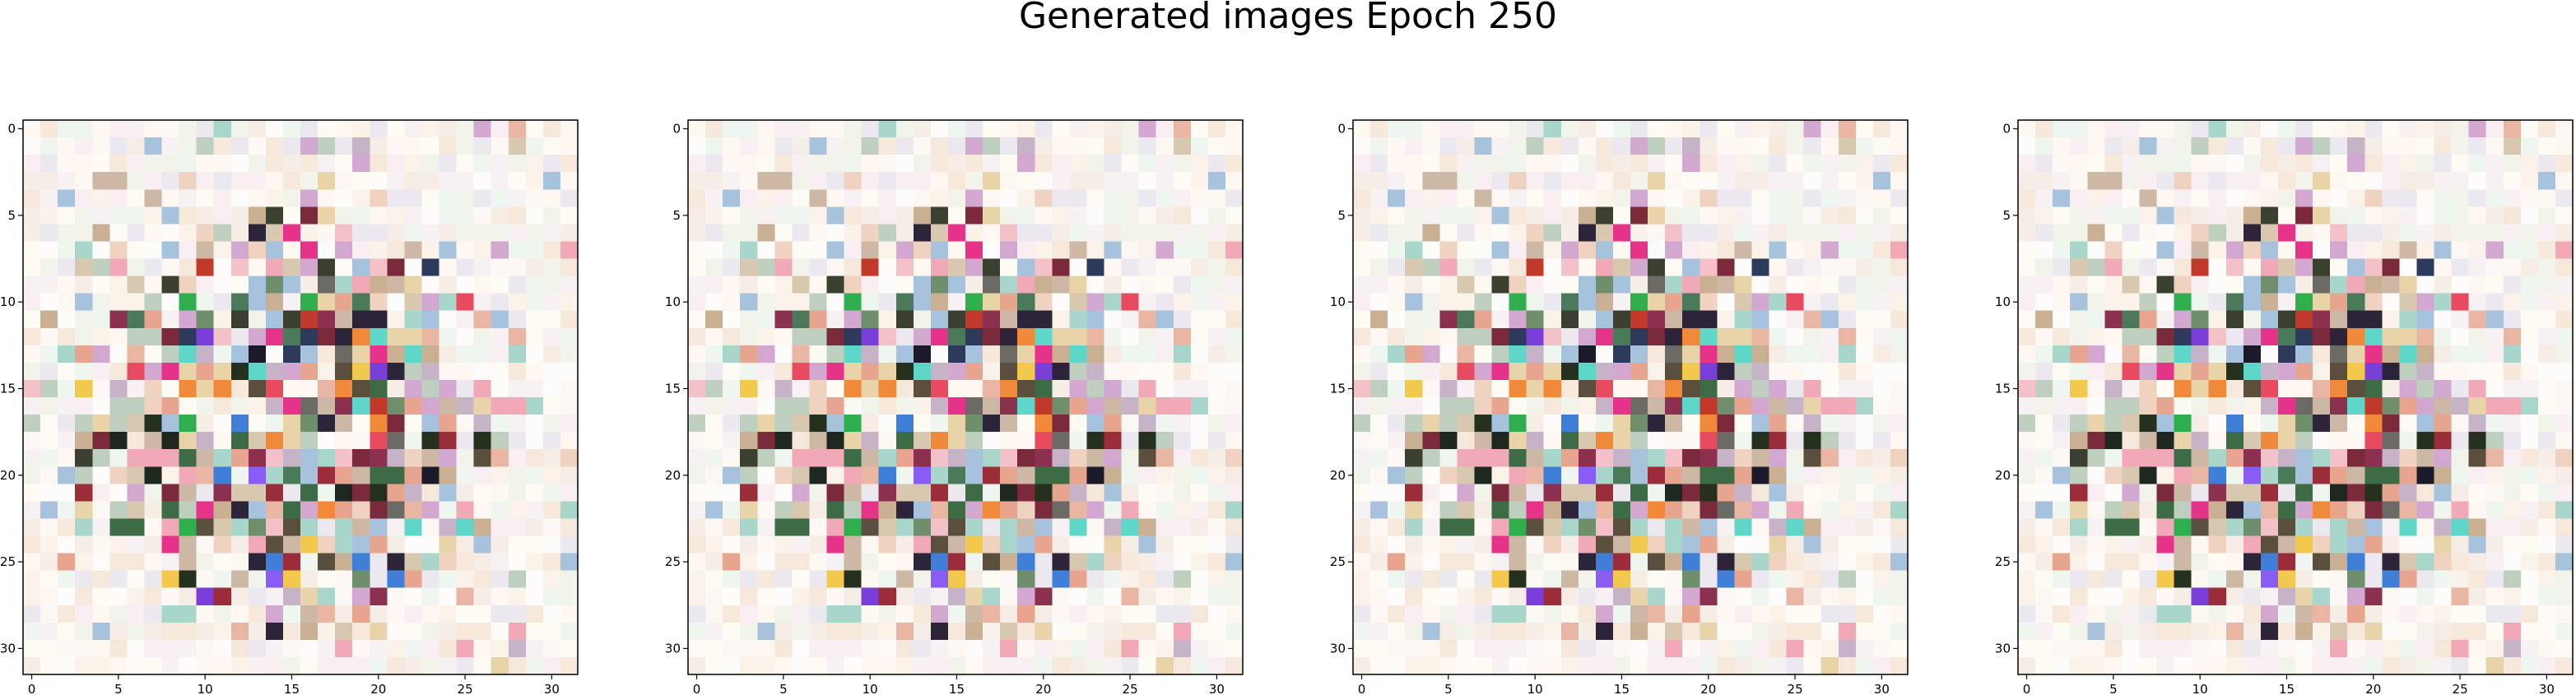 The width and height of the screenshot is (2576, 695). I want to click on x-tick-label: 30, so click(552, 688).